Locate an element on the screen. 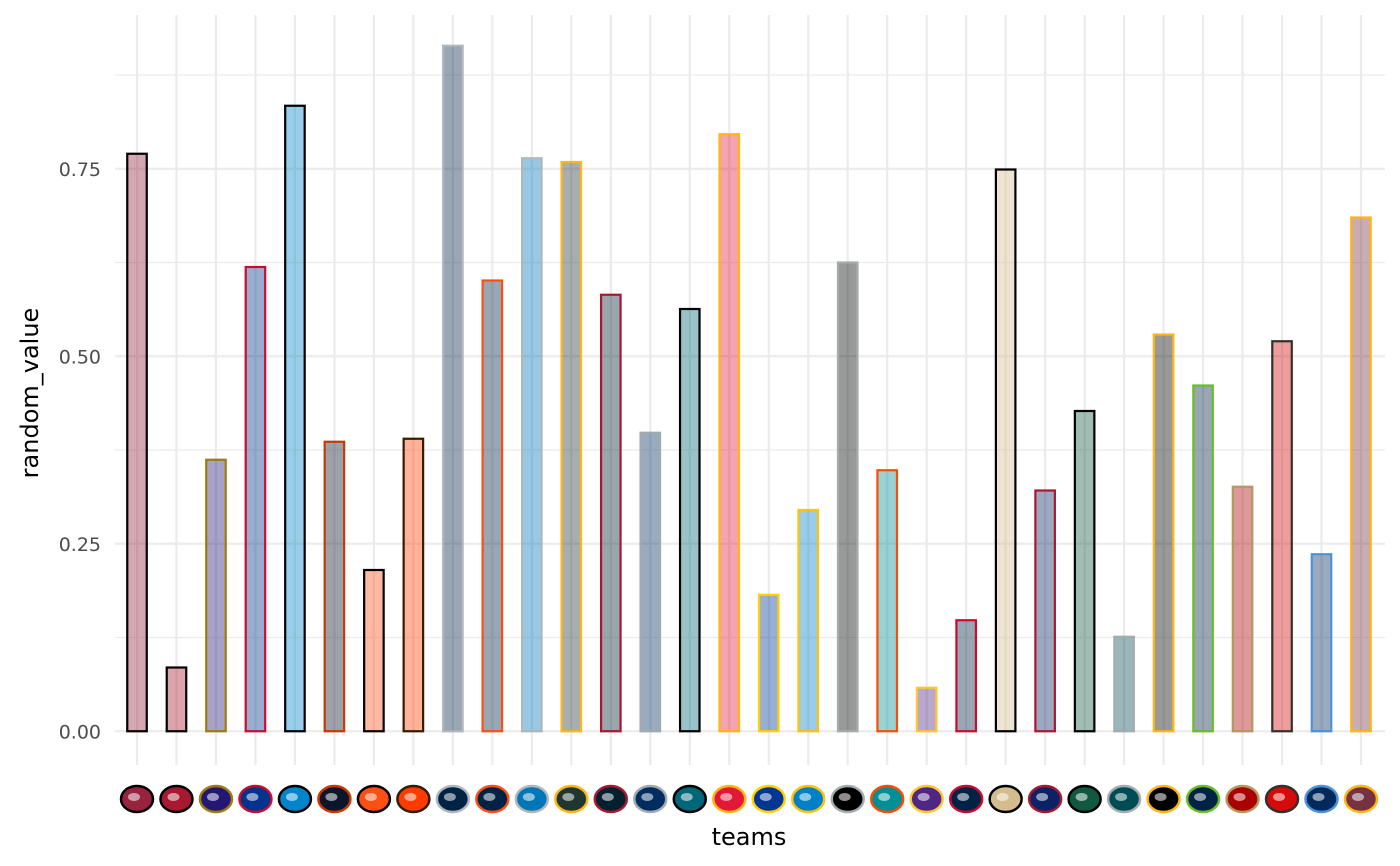  team-logo-detail-TEN is located at coordinates (1318, 797).